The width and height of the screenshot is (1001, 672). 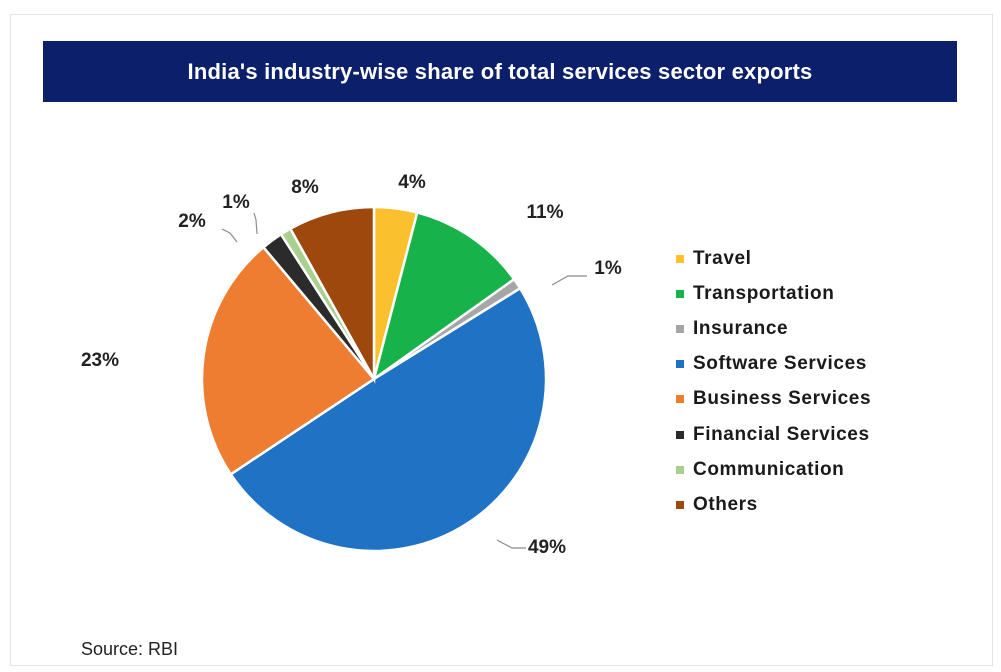 I want to click on legend-item: Transportation, so click(x=826, y=293).